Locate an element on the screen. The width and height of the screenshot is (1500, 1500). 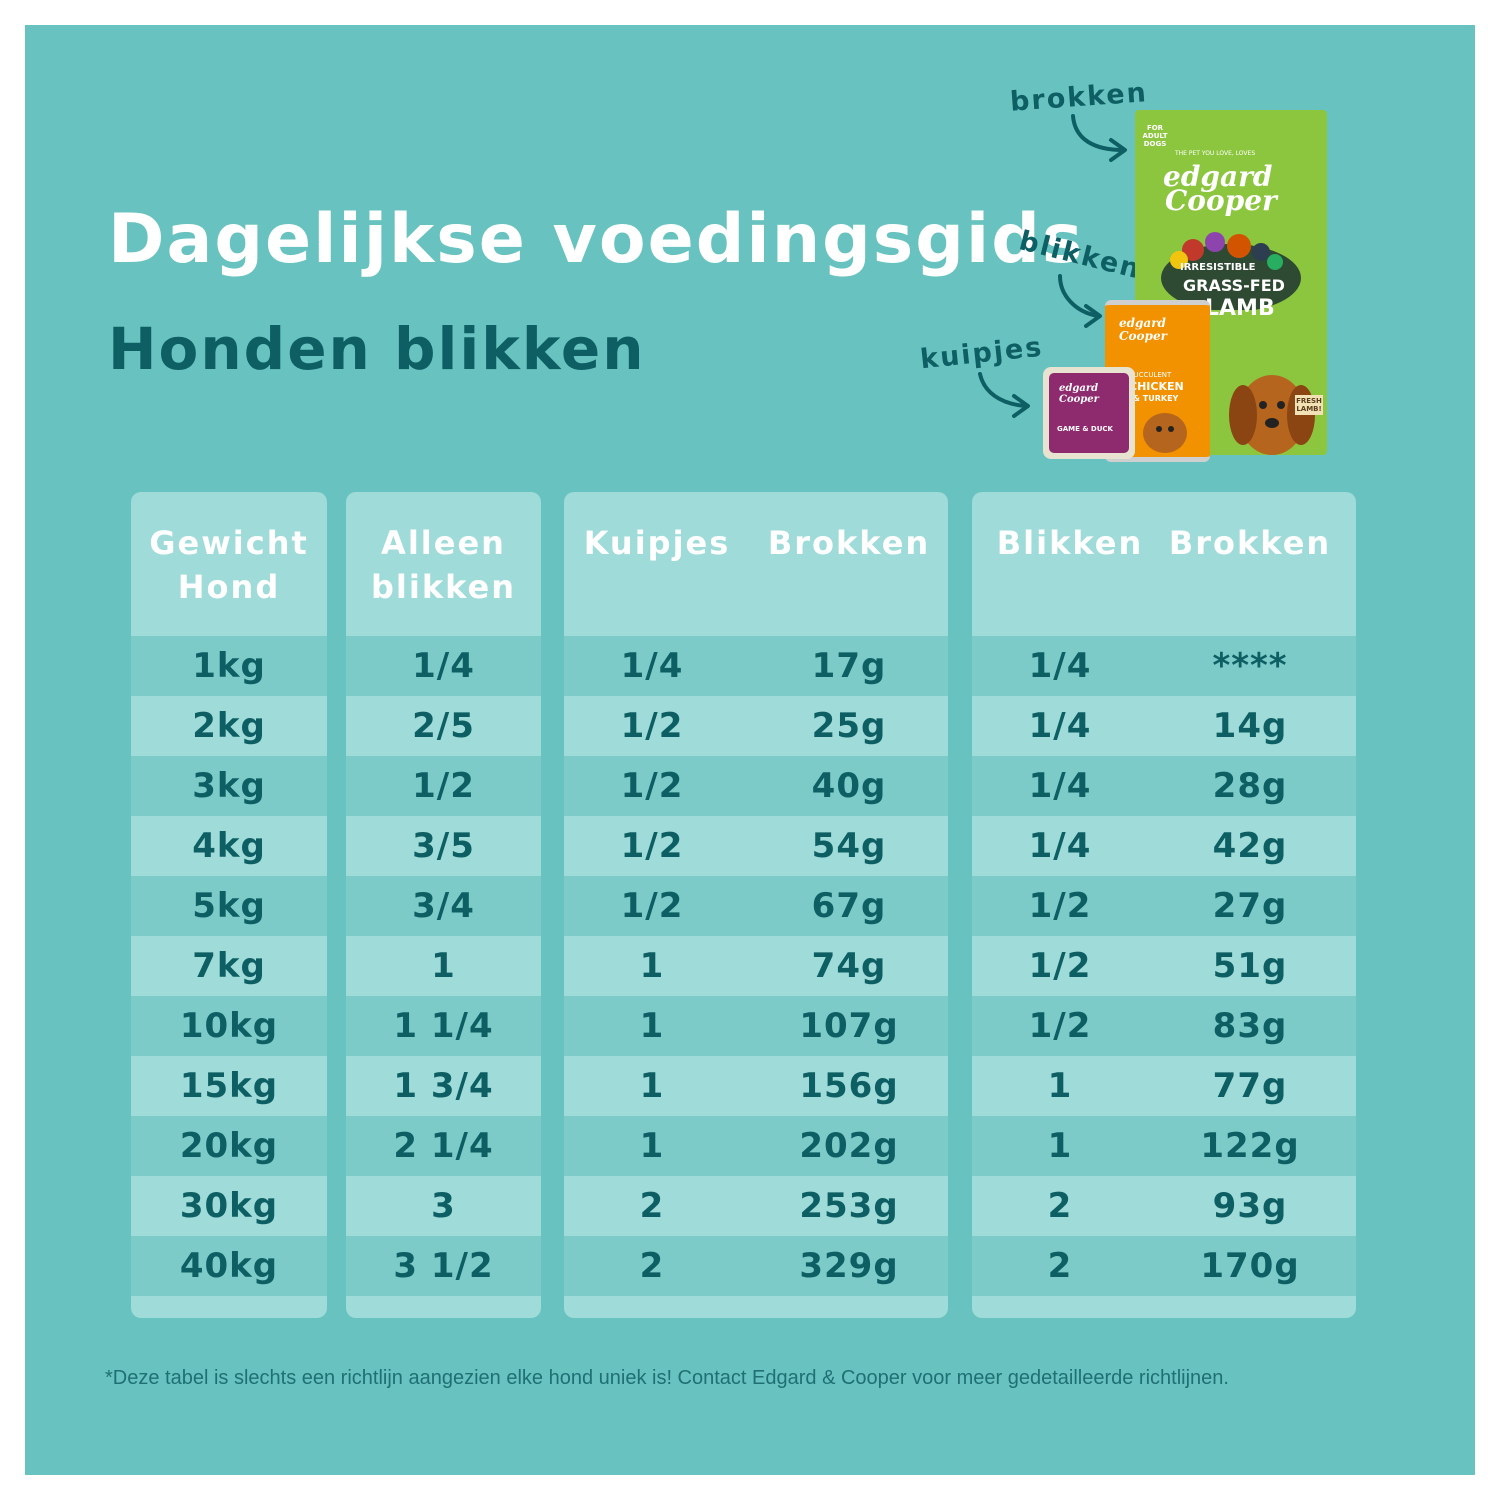
table-row: 2 93g is located at coordinates (1164, 1206).